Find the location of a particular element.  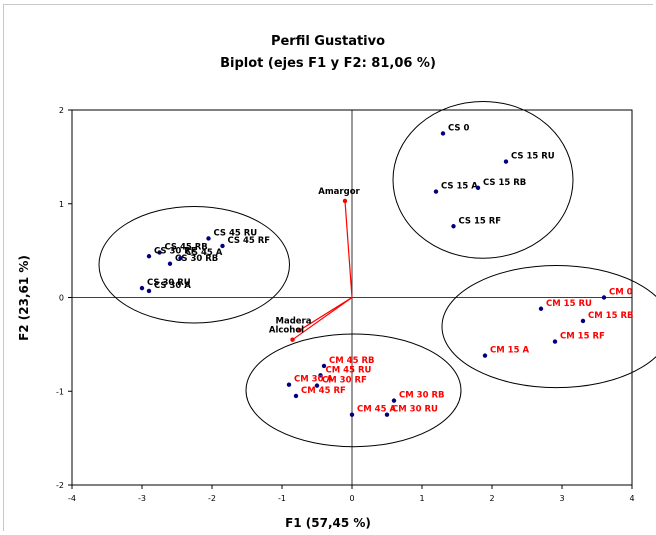

x-tick-label: 2 is located at coordinates (491, 498).